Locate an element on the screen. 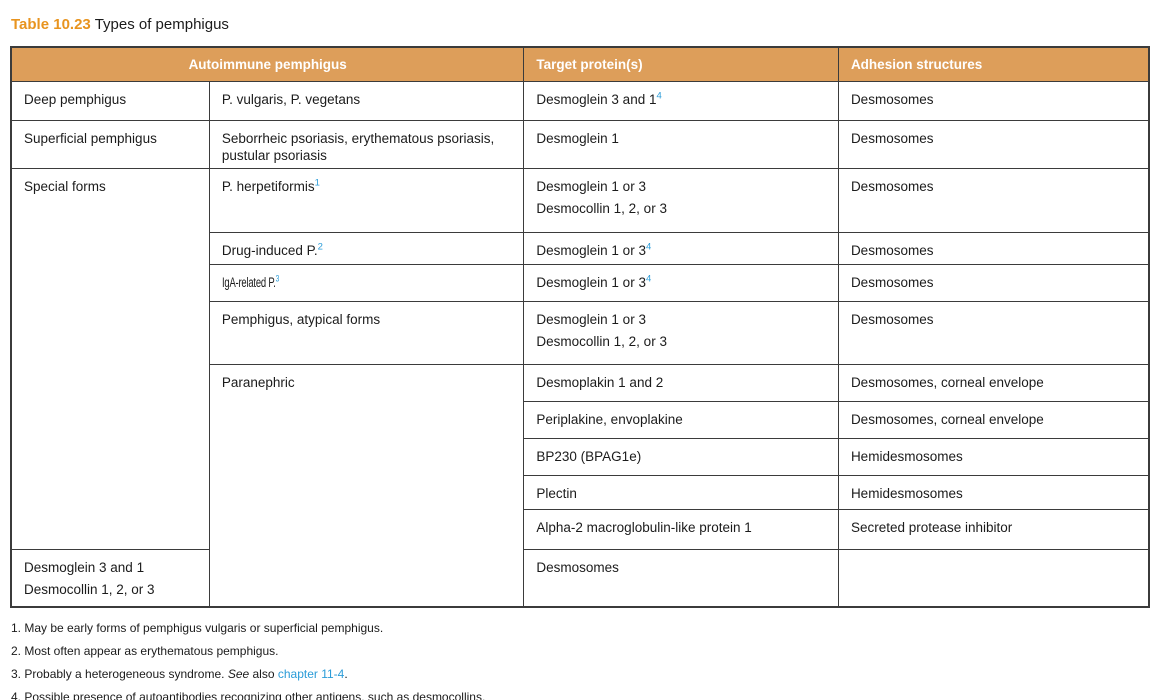  footnote-text: 3. Probably a heterogeneous syndrome. is located at coordinates (119, 673).